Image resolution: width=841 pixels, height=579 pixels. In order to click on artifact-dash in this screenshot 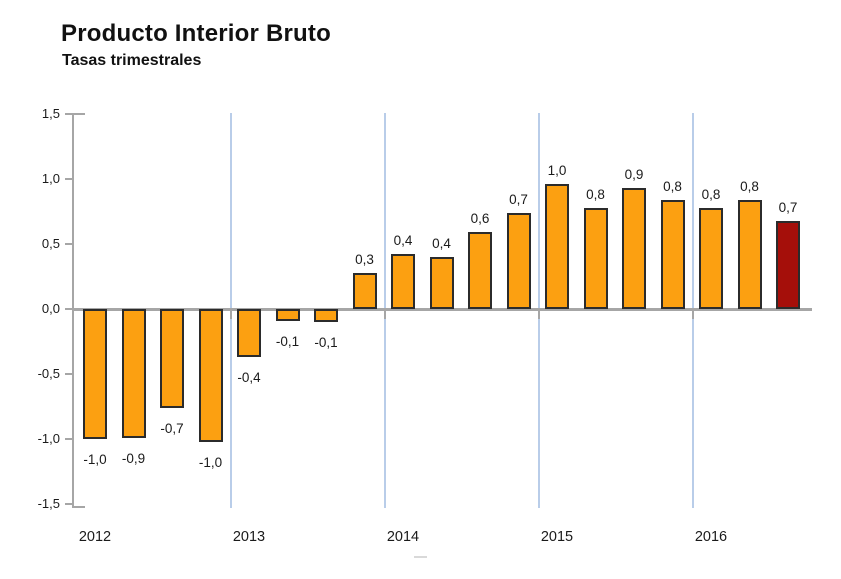, I will do `click(420, 557)`.